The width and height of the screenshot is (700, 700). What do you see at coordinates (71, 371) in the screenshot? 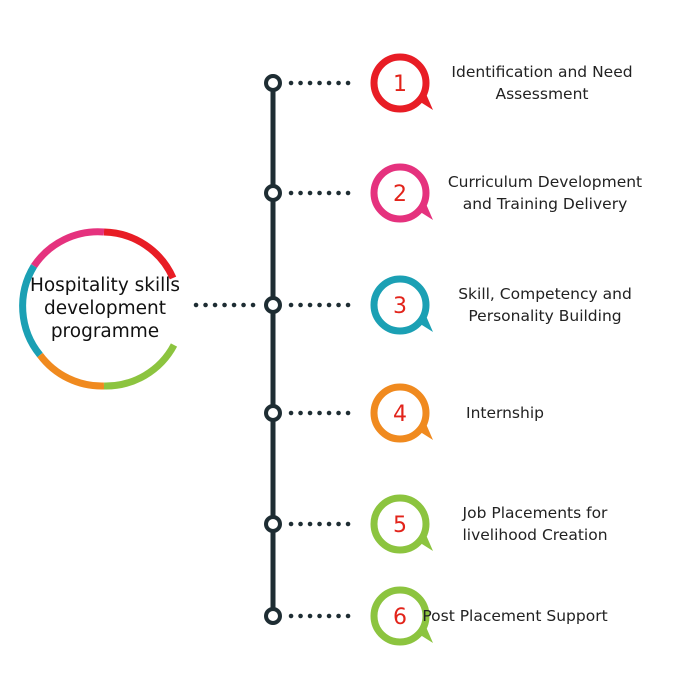
I see `ring-segment-orange` at bounding box center [71, 371].